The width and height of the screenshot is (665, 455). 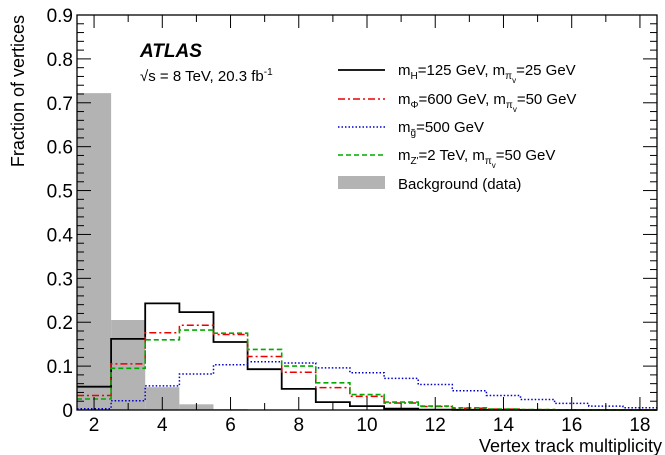 I want to click on series-line, so click(x=367, y=385).